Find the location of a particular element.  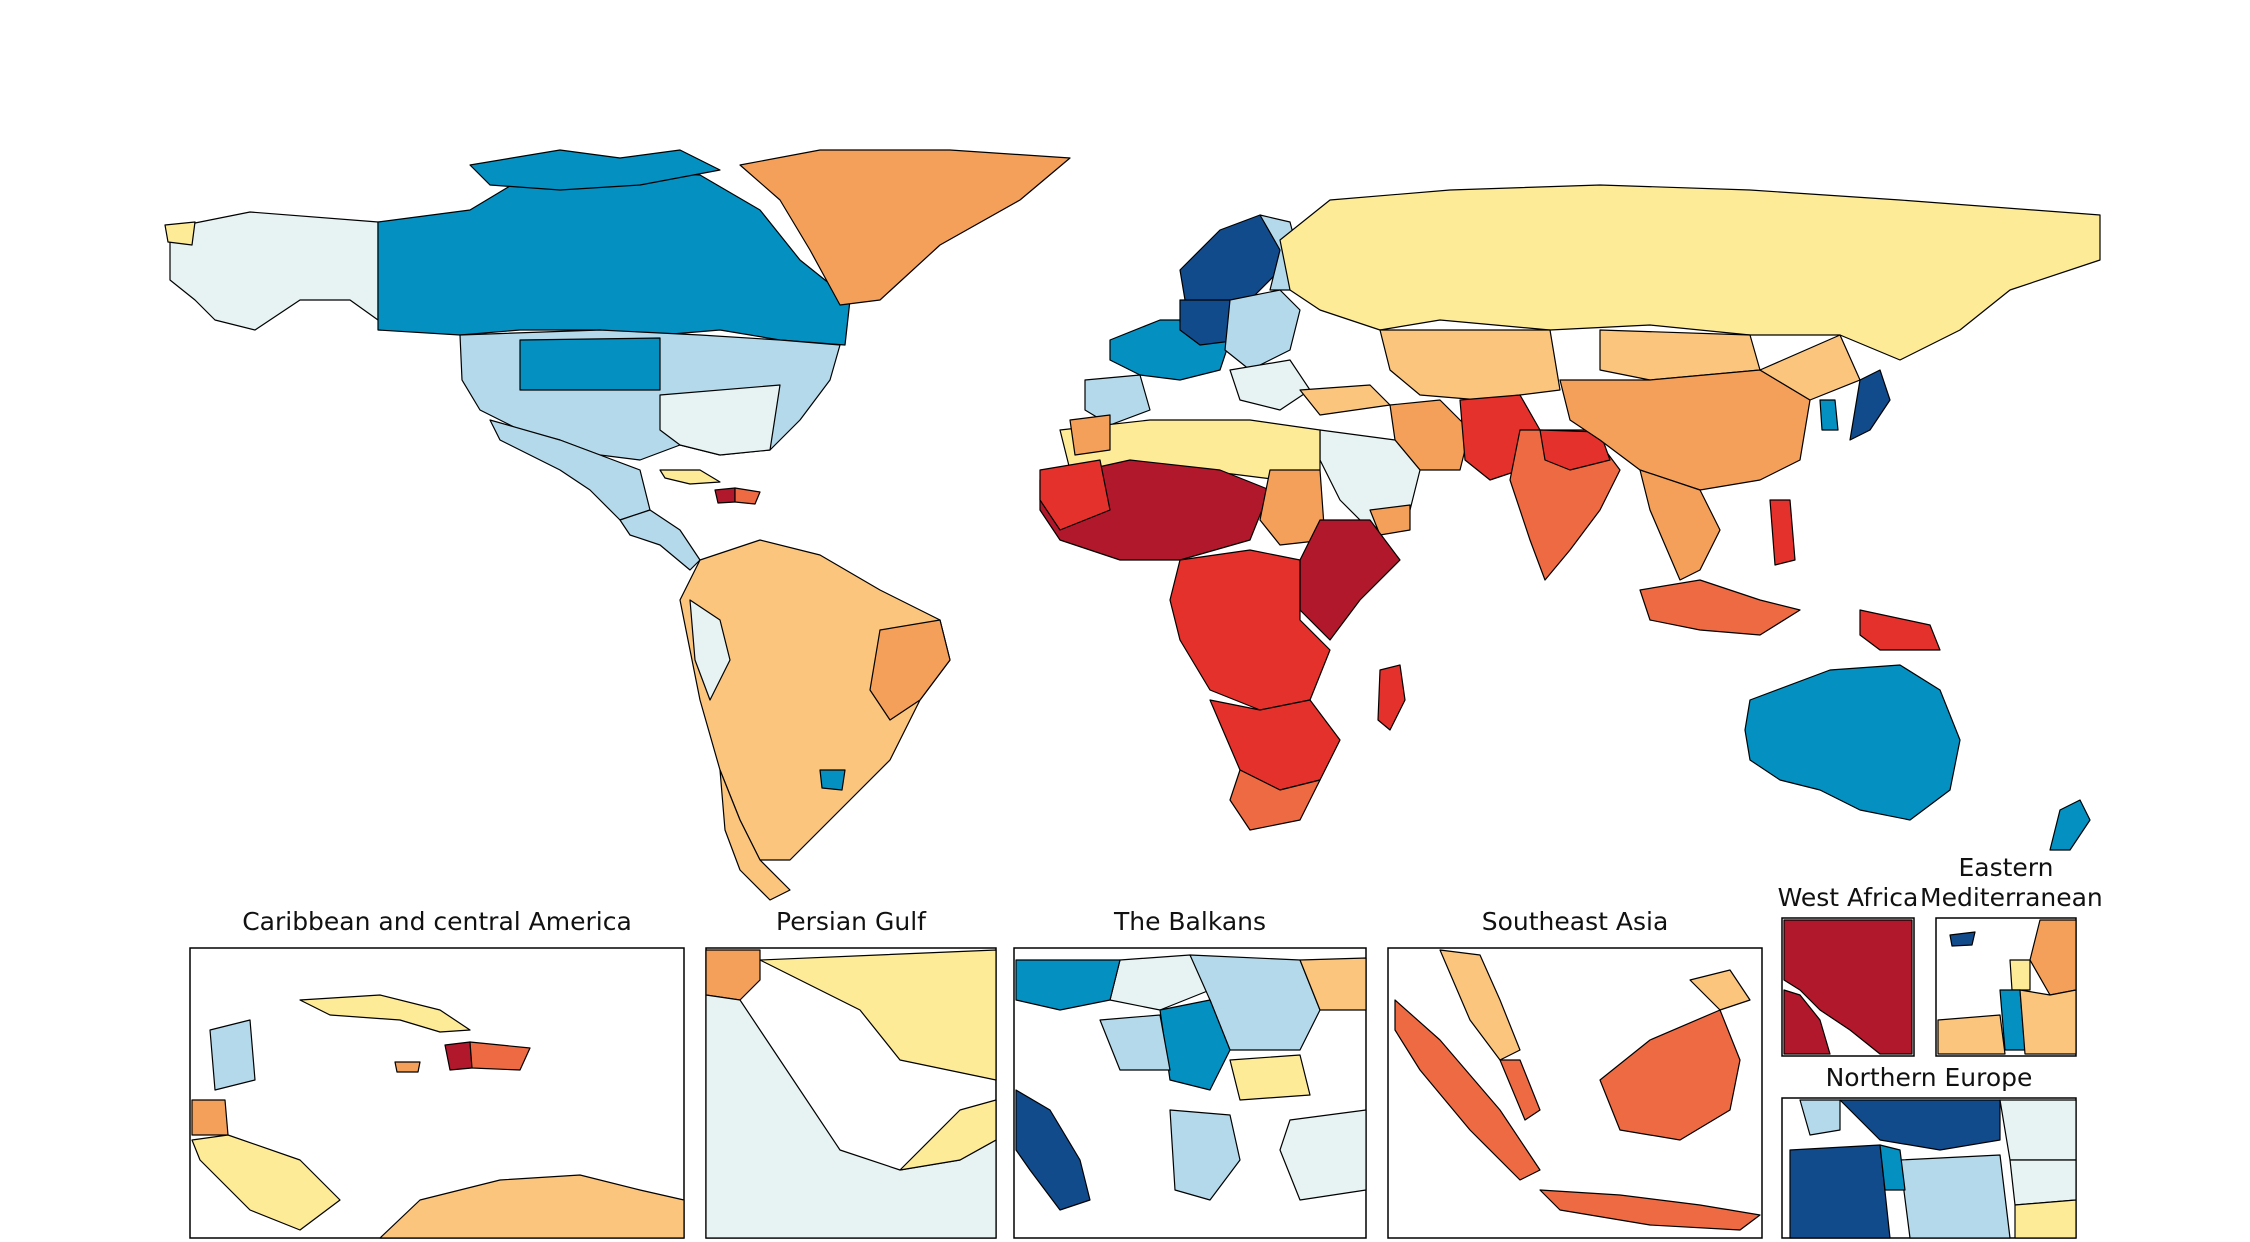

inset-carib-dominican is located at coordinates (500, 1056).